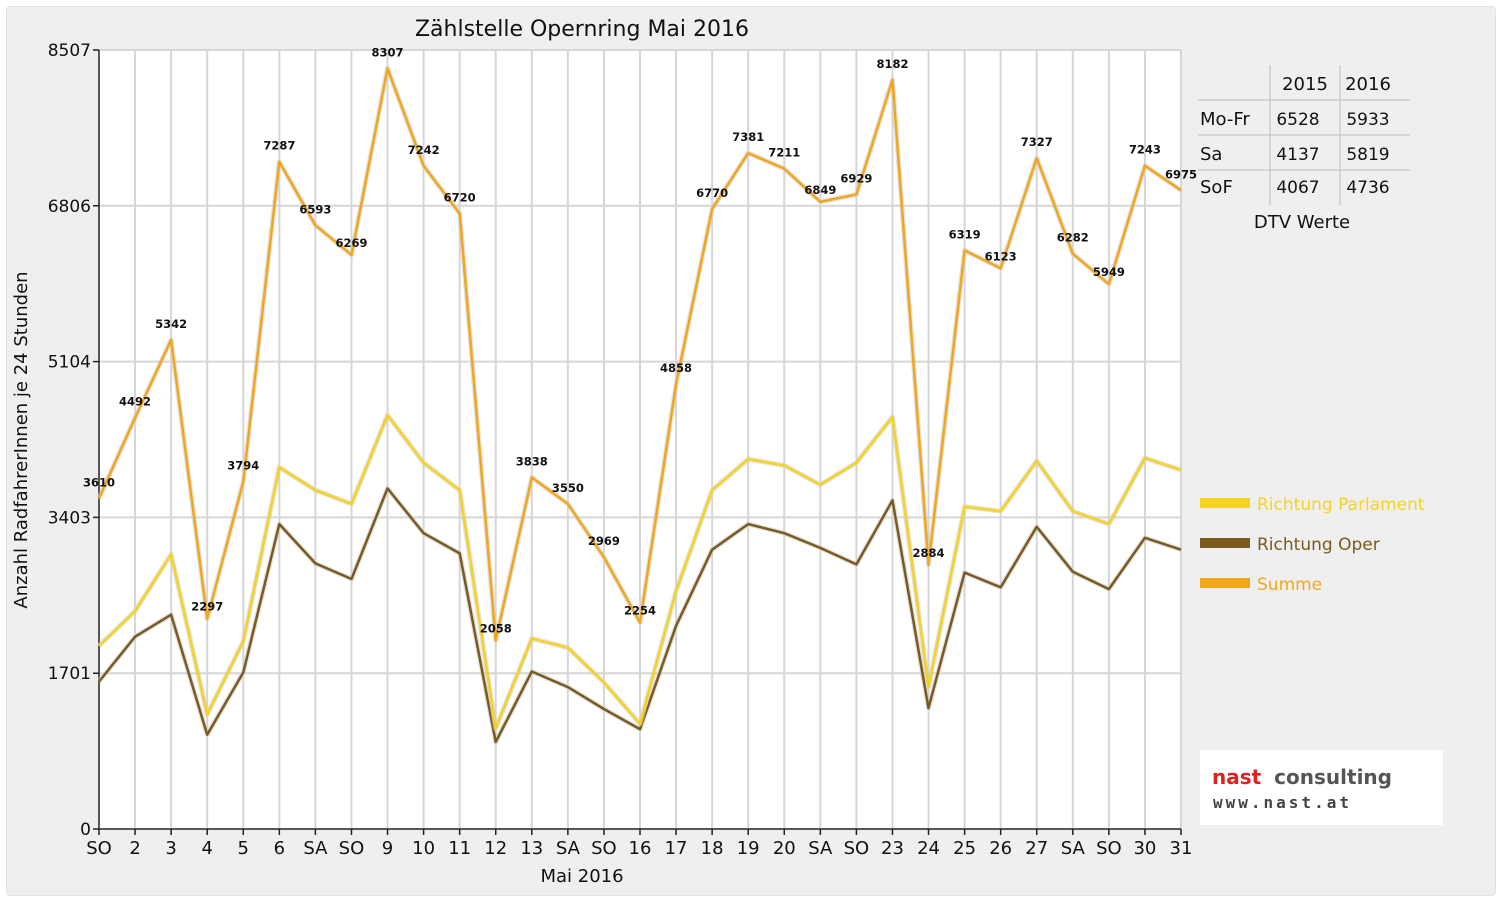  I want to click on logo-box, so click(1321, 787).